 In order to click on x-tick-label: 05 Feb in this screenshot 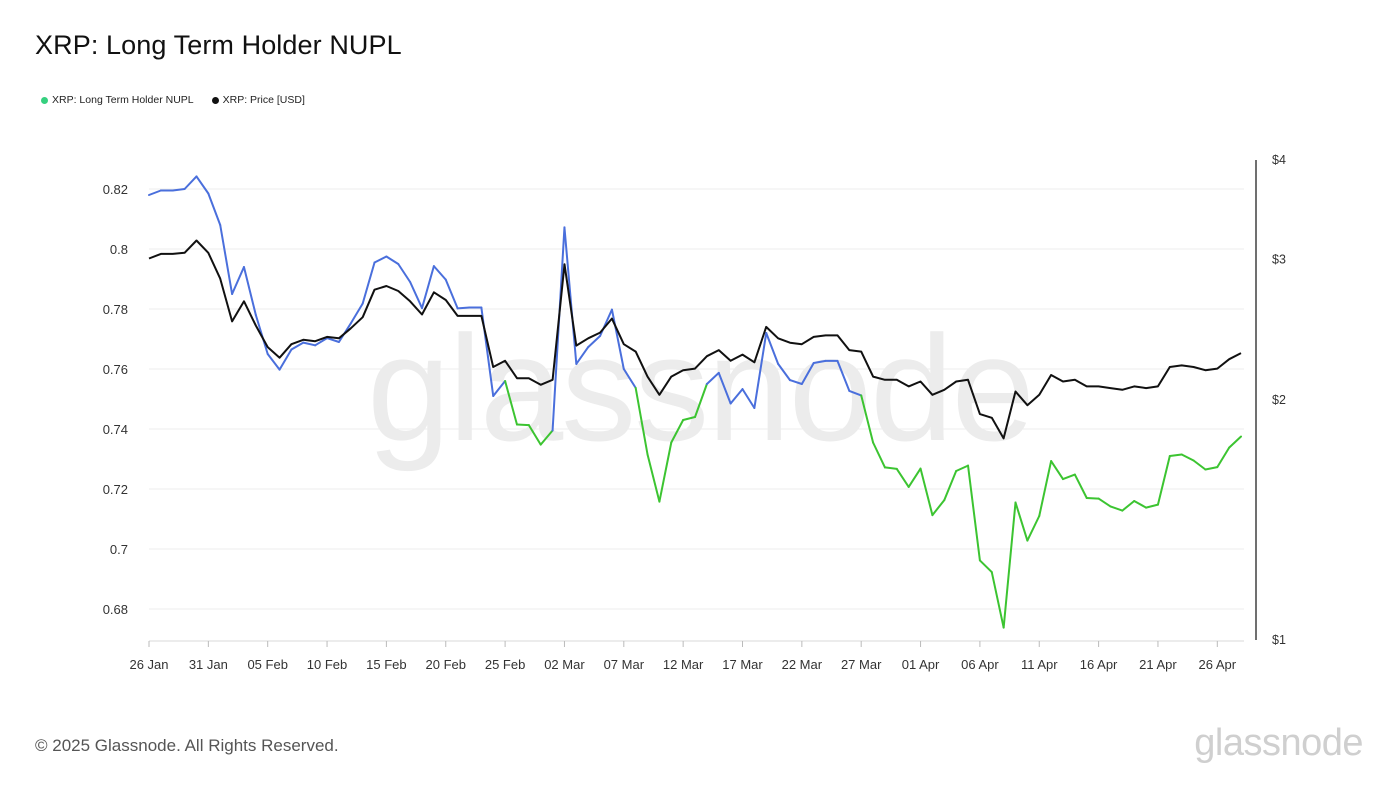, I will do `click(267, 664)`.